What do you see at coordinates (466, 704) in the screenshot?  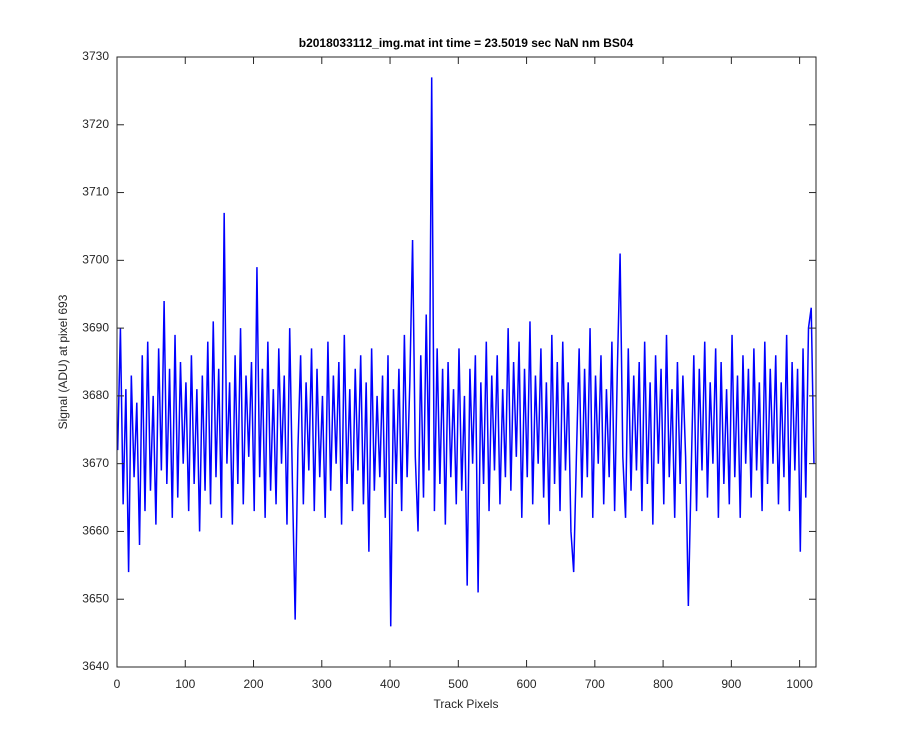 I see `x-axis-label: Track Pixels` at bounding box center [466, 704].